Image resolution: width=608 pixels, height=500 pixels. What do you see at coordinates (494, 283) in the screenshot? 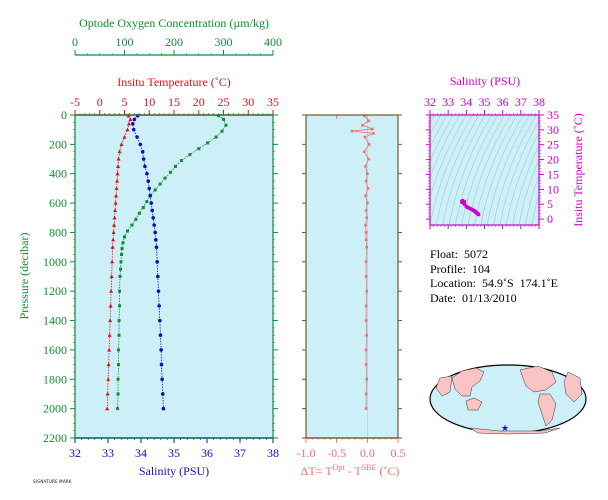
I see `float-location: Location: 54.9˚S 174.1˚E` at bounding box center [494, 283].